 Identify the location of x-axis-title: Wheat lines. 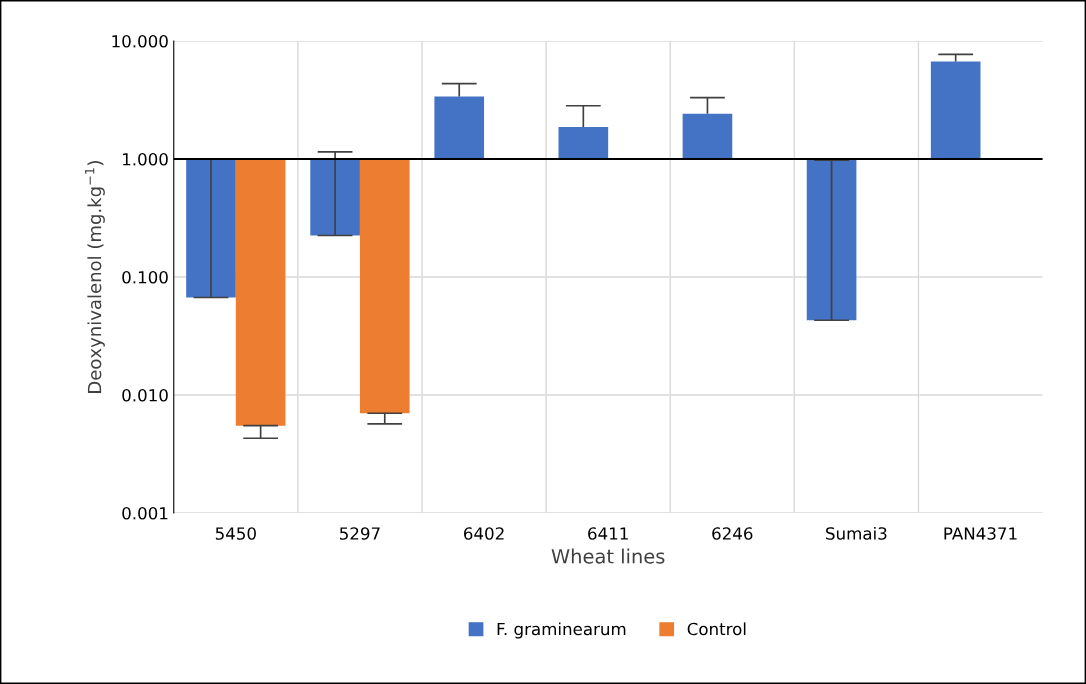
(608, 556).